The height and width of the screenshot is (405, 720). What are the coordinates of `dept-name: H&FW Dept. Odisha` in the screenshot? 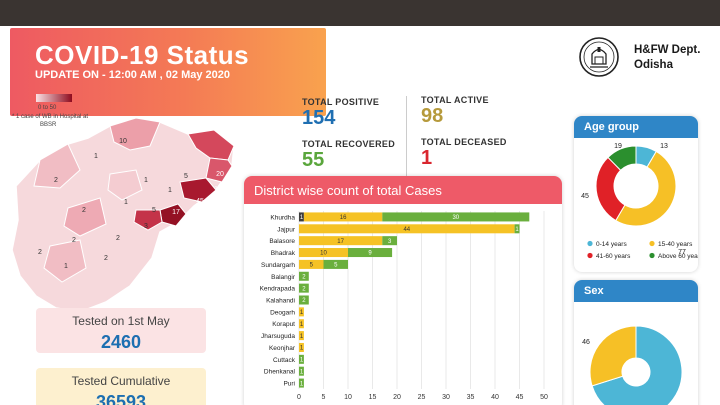 It's located at (667, 58).